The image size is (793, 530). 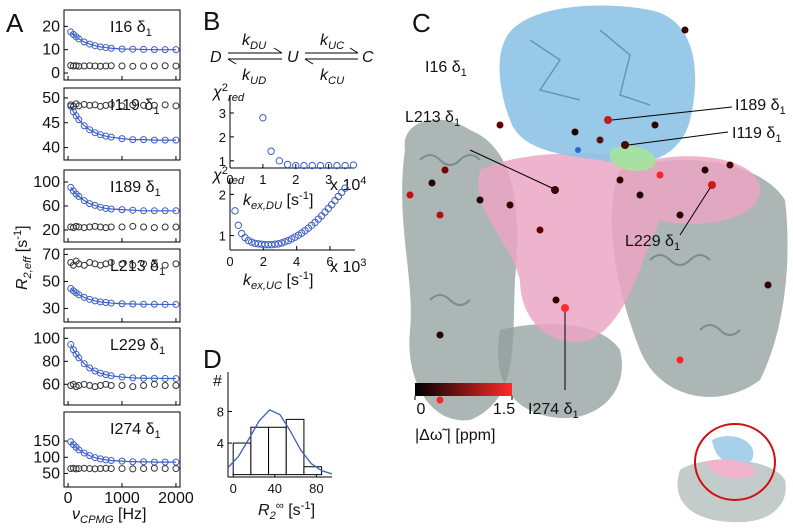 What do you see at coordinates (51, 123) in the screenshot?
I see `y-tick-label: 45` at bounding box center [51, 123].